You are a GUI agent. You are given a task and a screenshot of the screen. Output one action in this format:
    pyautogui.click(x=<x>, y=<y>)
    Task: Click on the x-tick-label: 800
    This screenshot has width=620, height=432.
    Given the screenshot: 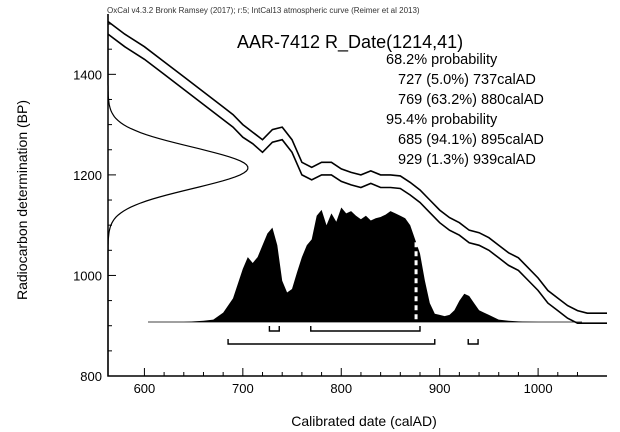 What is the action you would take?
    pyautogui.click(x=341, y=388)
    